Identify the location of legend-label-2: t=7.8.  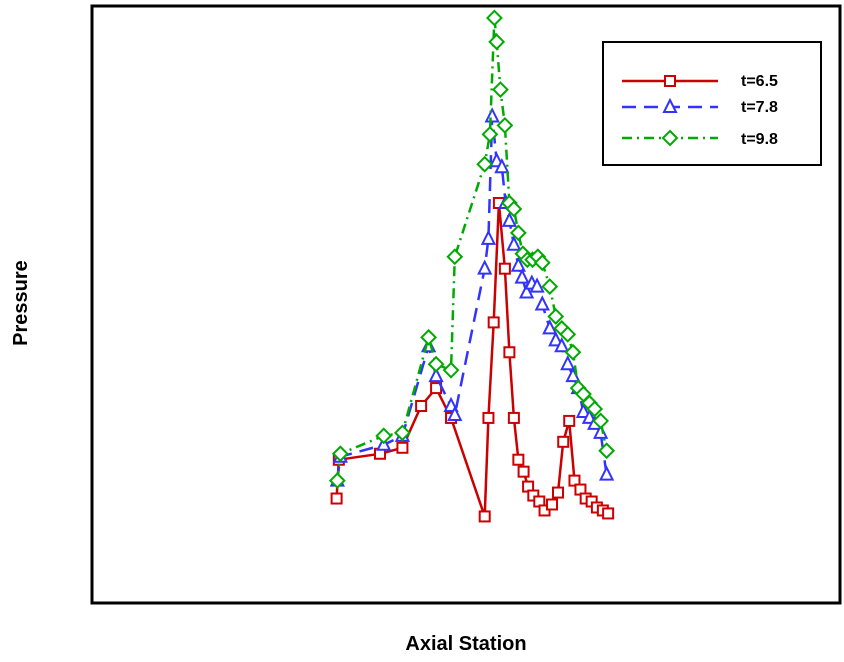
(759, 107).